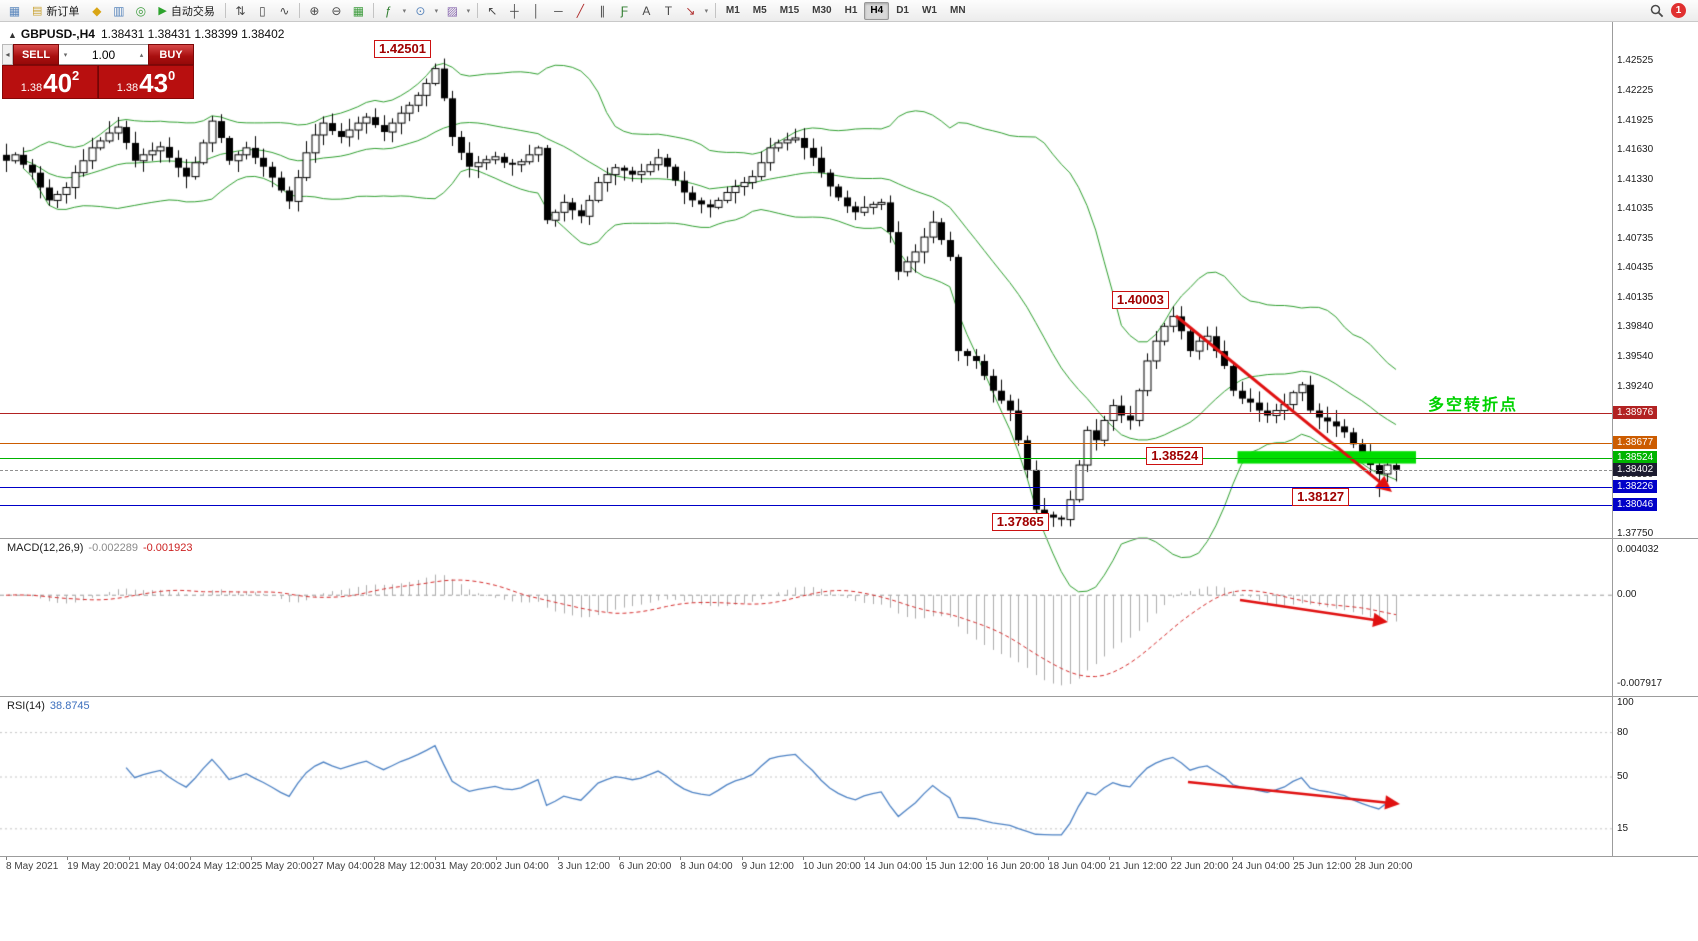  Describe the element at coordinates (159, 866) in the screenshot. I see `time-axis-label: 21 May 04:00` at that location.